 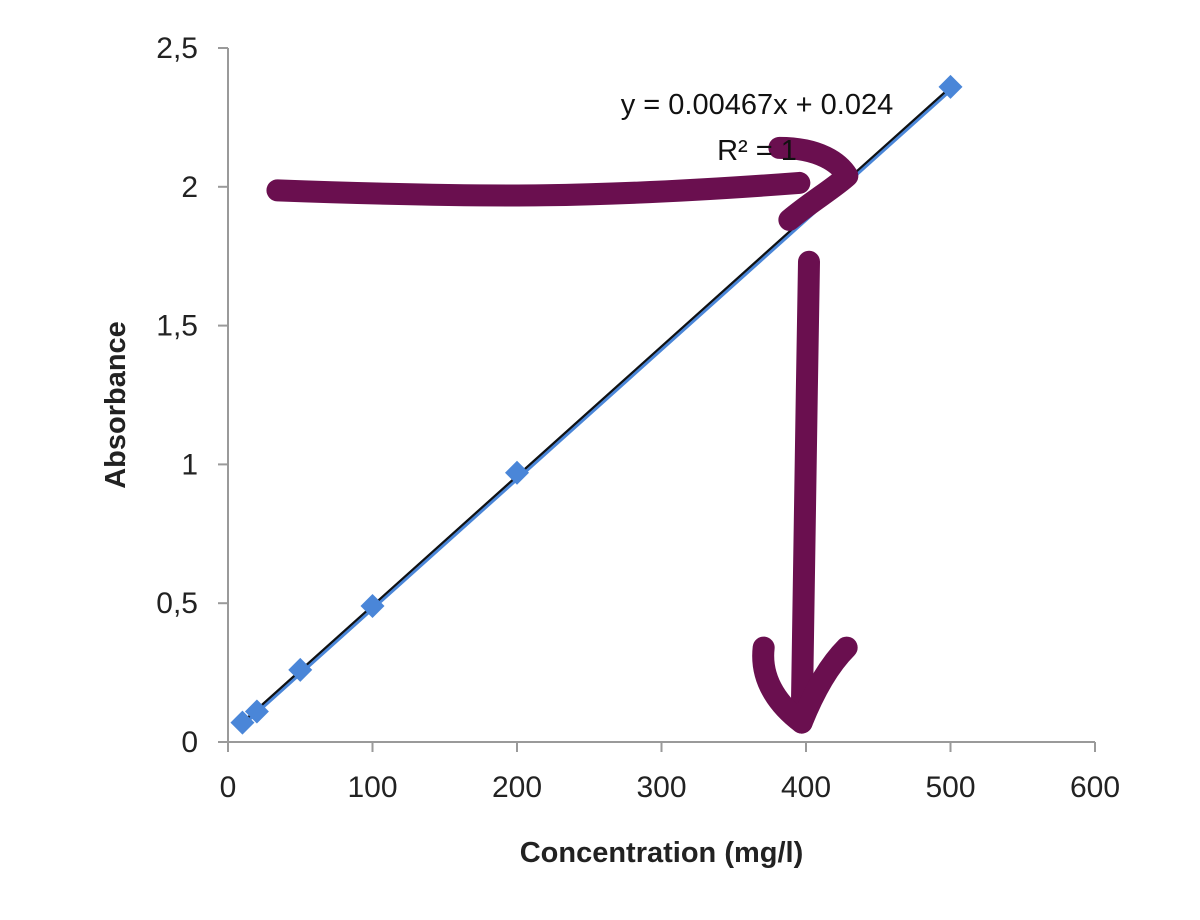 What do you see at coordinates (950, 787) in the screenshot?
I see `x-tick-label: 500` at bounding box center [950, 787].